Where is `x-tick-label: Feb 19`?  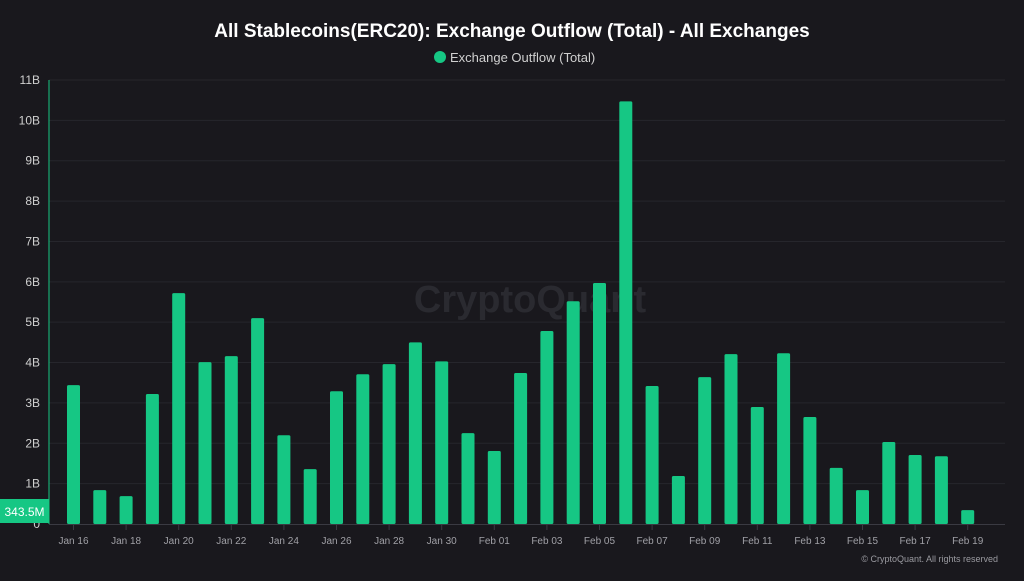
x-tick-label: Feb 19 is located at coordinates (968, 541).